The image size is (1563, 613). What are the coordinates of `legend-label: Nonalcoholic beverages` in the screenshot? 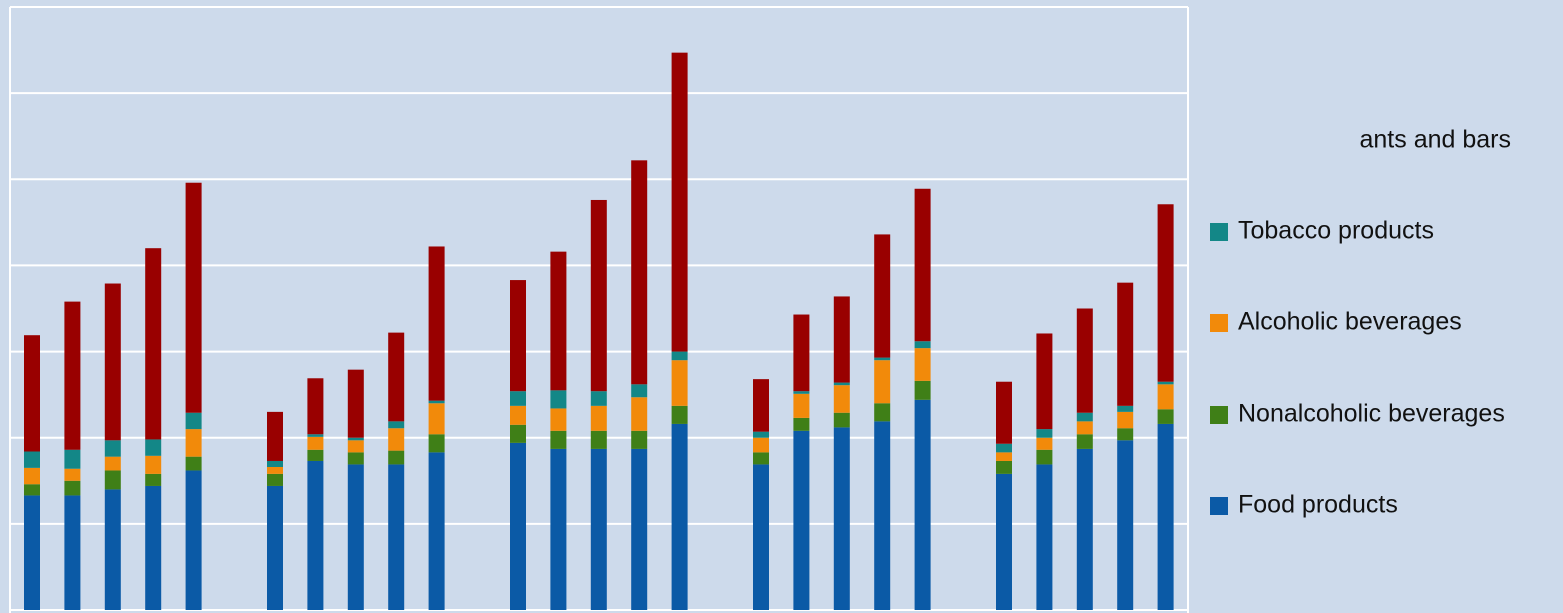 It's located at (1371, 414).